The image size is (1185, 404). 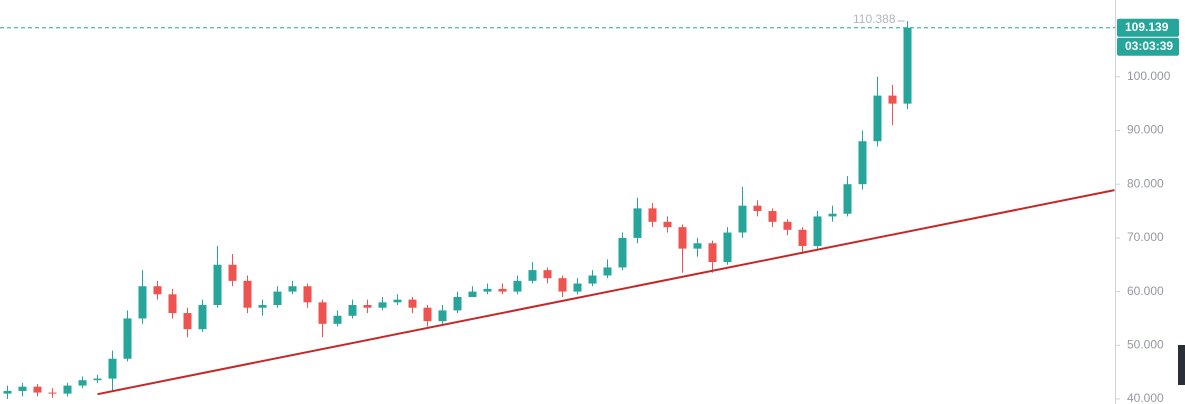 What do you see at coordinates (1149, 76) in the screenshot?
I see `y-tick-label: 100.000` at bounding box center [1149, 76].